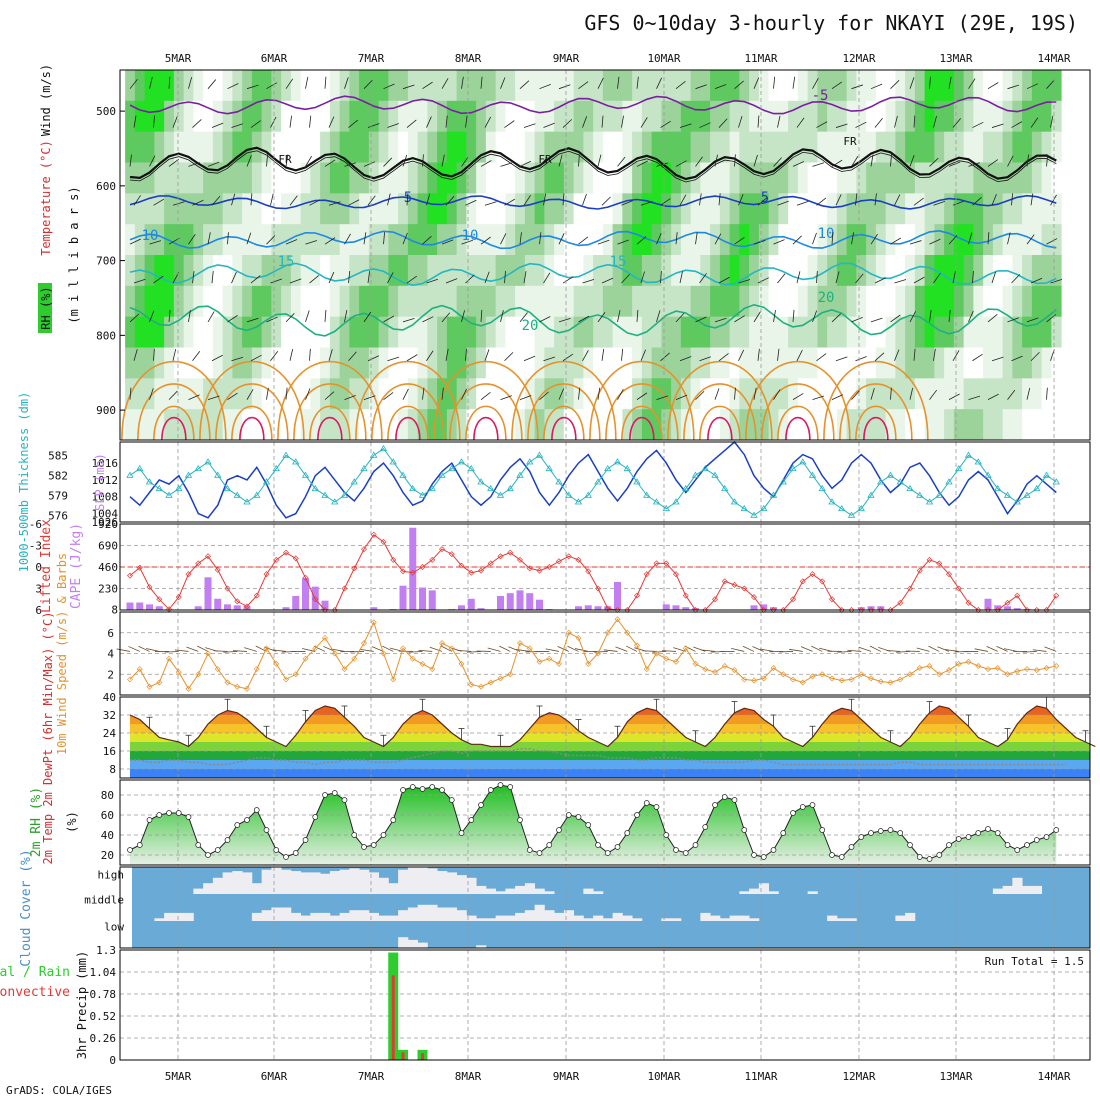 The width and height of the screenshot is (1100, 1100). What do you see at coordinates (108, 589) in the screenshot?
I see `cape-tick: 230` at bounding box center [108, 589].